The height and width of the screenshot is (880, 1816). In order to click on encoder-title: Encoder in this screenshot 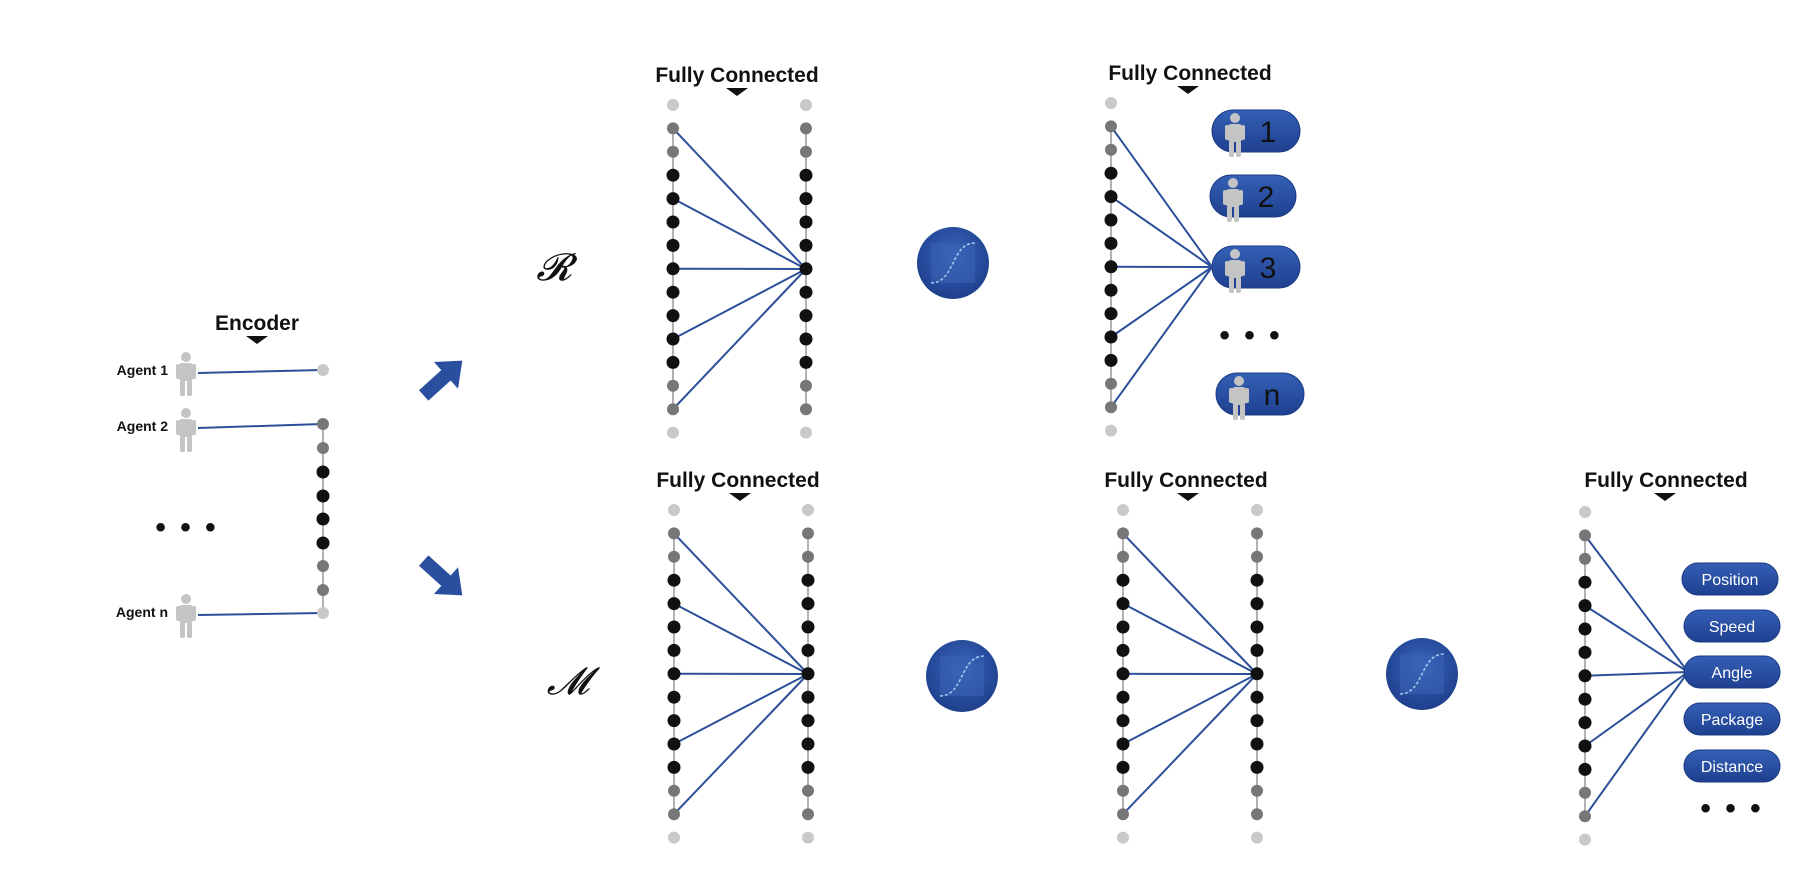, I will do `click(257, 323)`.